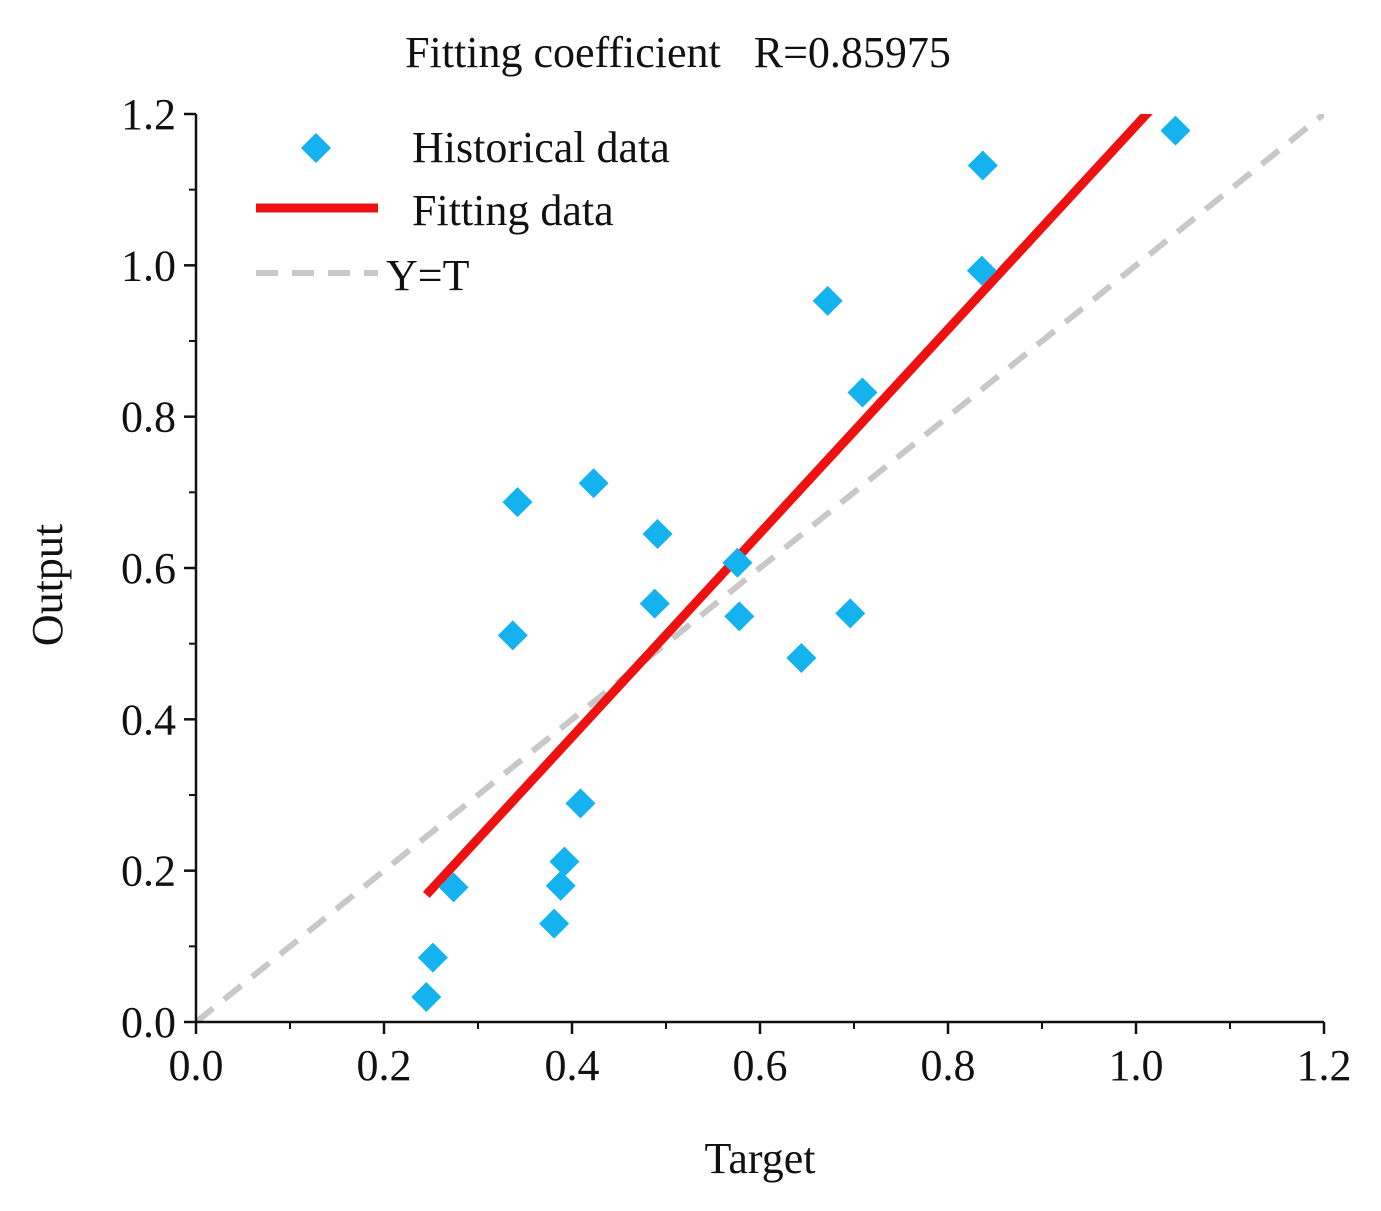 This screenshot has width=1381, height=1211. Describe the element at coordinates (148, 265) in the screenshot. I see `y-tick-label: 1.0` at that location.